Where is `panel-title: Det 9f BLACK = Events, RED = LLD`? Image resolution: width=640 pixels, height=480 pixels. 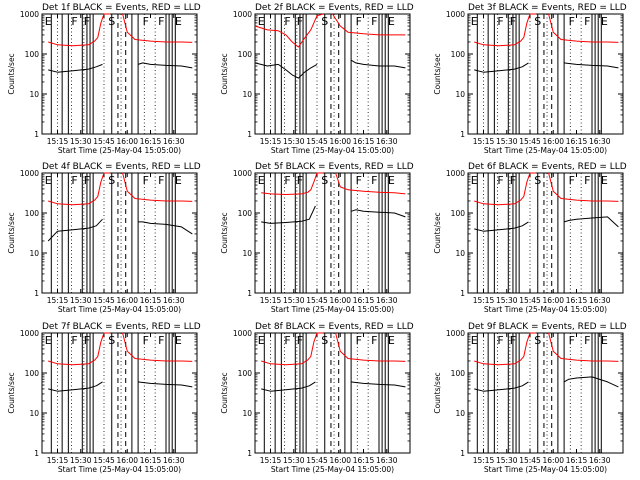
panel-title: Det 9f BLACK = Events, RED = LLD is located at coordinates (547, 327).